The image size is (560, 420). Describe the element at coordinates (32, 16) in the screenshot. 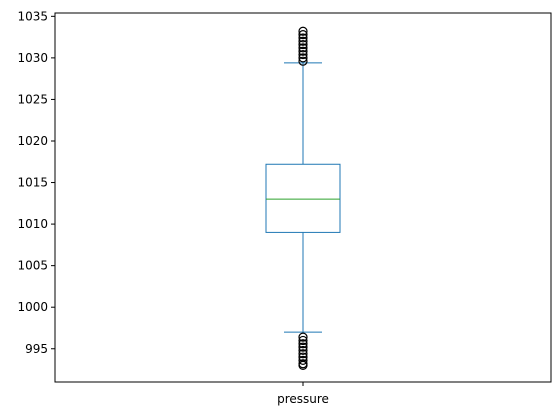

I see `y-tick-label: 1035` at that location.